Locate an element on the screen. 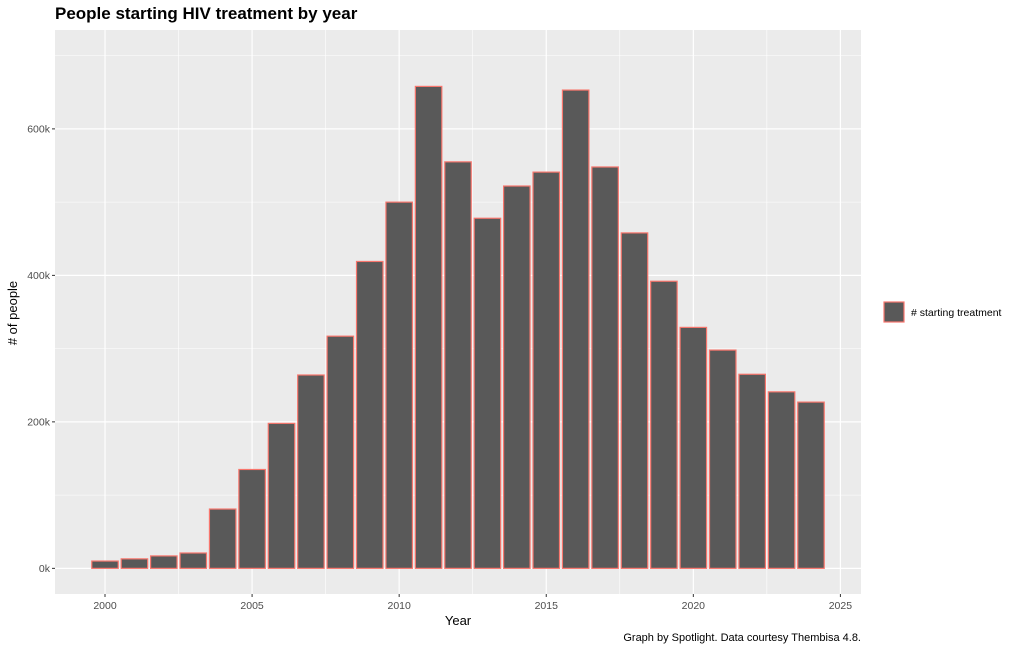 The image size is (1024, 652). bar-2012 is located at coordinates (458, 365).